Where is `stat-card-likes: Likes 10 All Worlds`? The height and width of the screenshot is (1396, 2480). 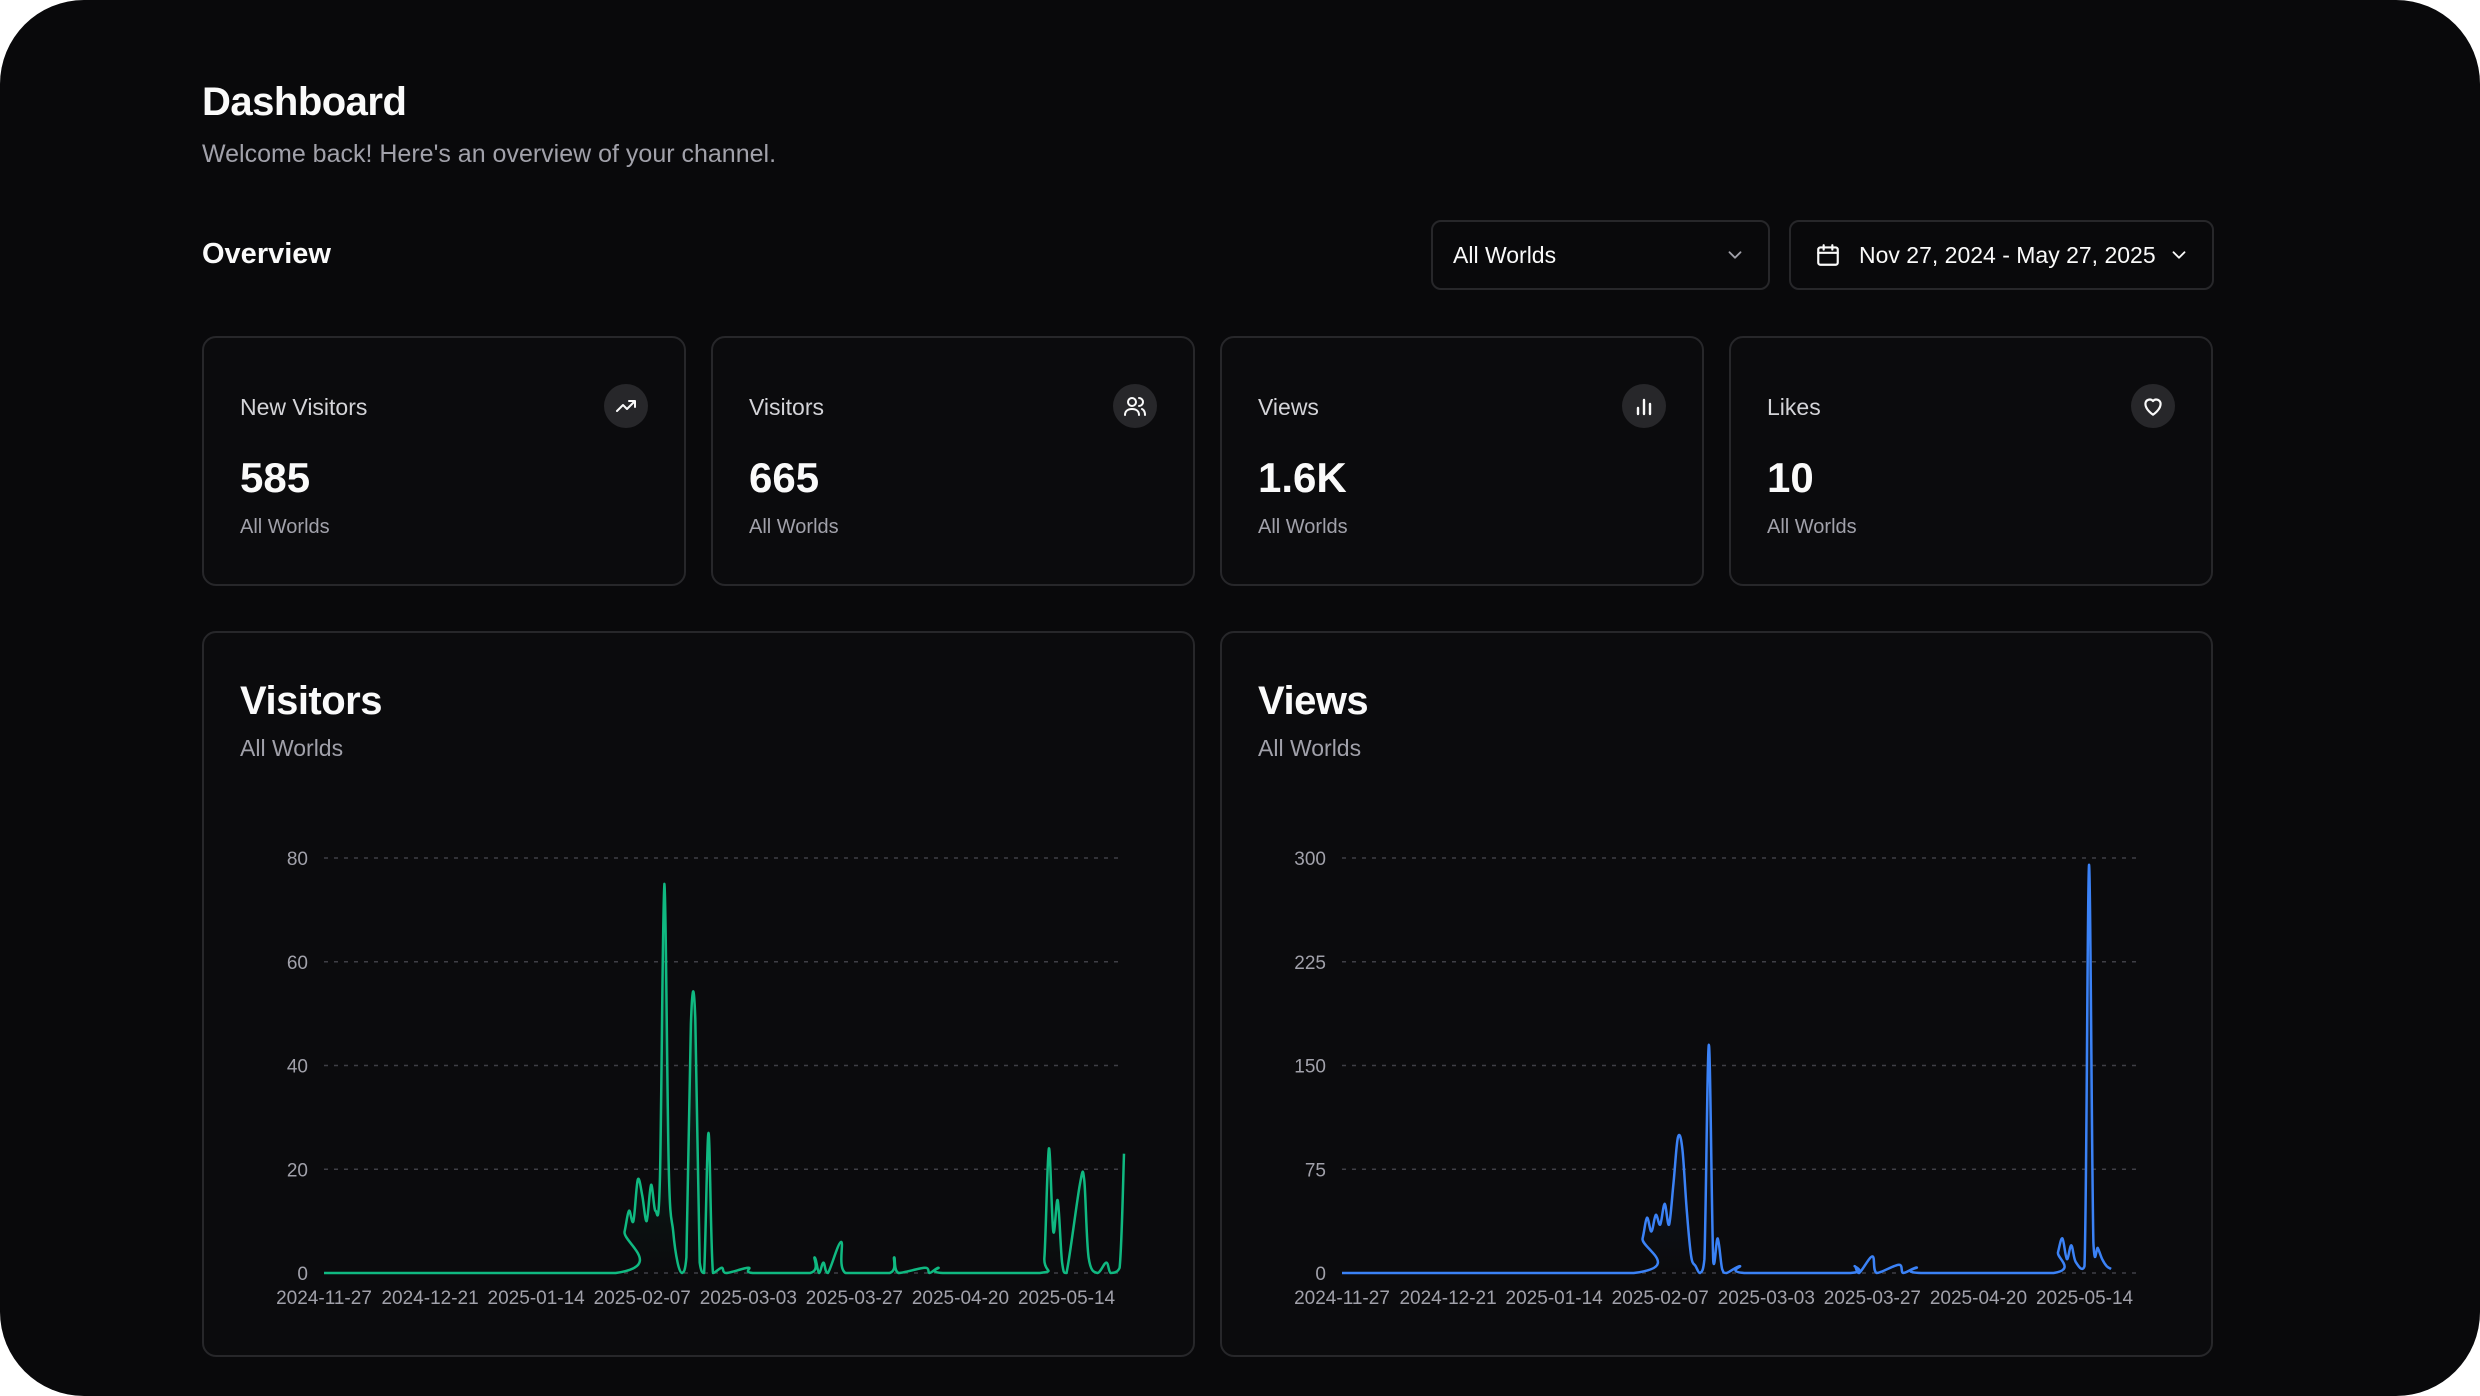 stat-card-likes: Likes 10 All Worlds is located at coordinates (1971, 461).